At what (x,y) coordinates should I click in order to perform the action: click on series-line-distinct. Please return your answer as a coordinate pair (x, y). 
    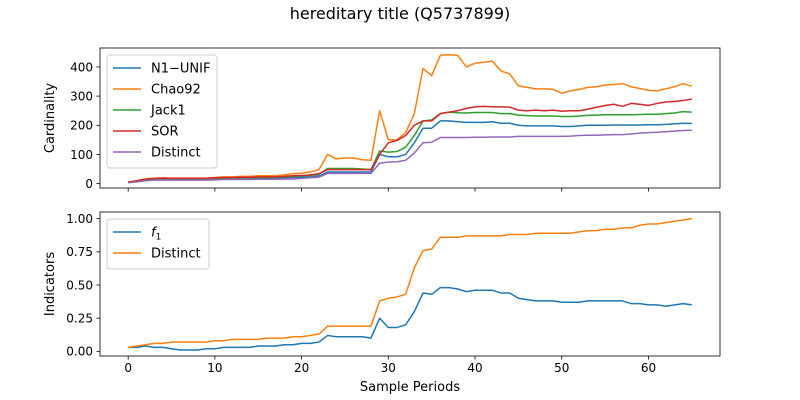
    Looking at the image, I should click on (410, 156).